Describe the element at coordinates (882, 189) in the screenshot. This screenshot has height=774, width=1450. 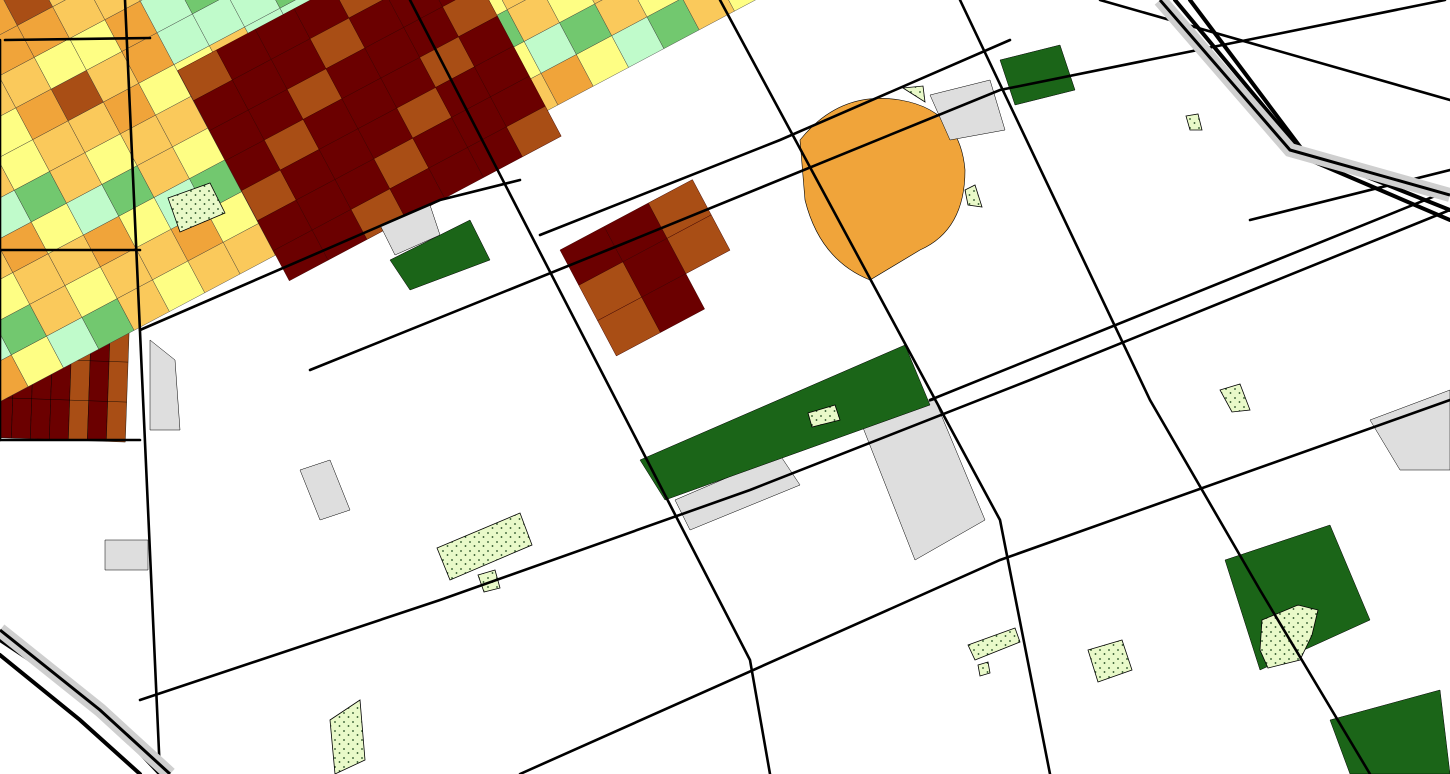
I see `large-parcel` at that location.